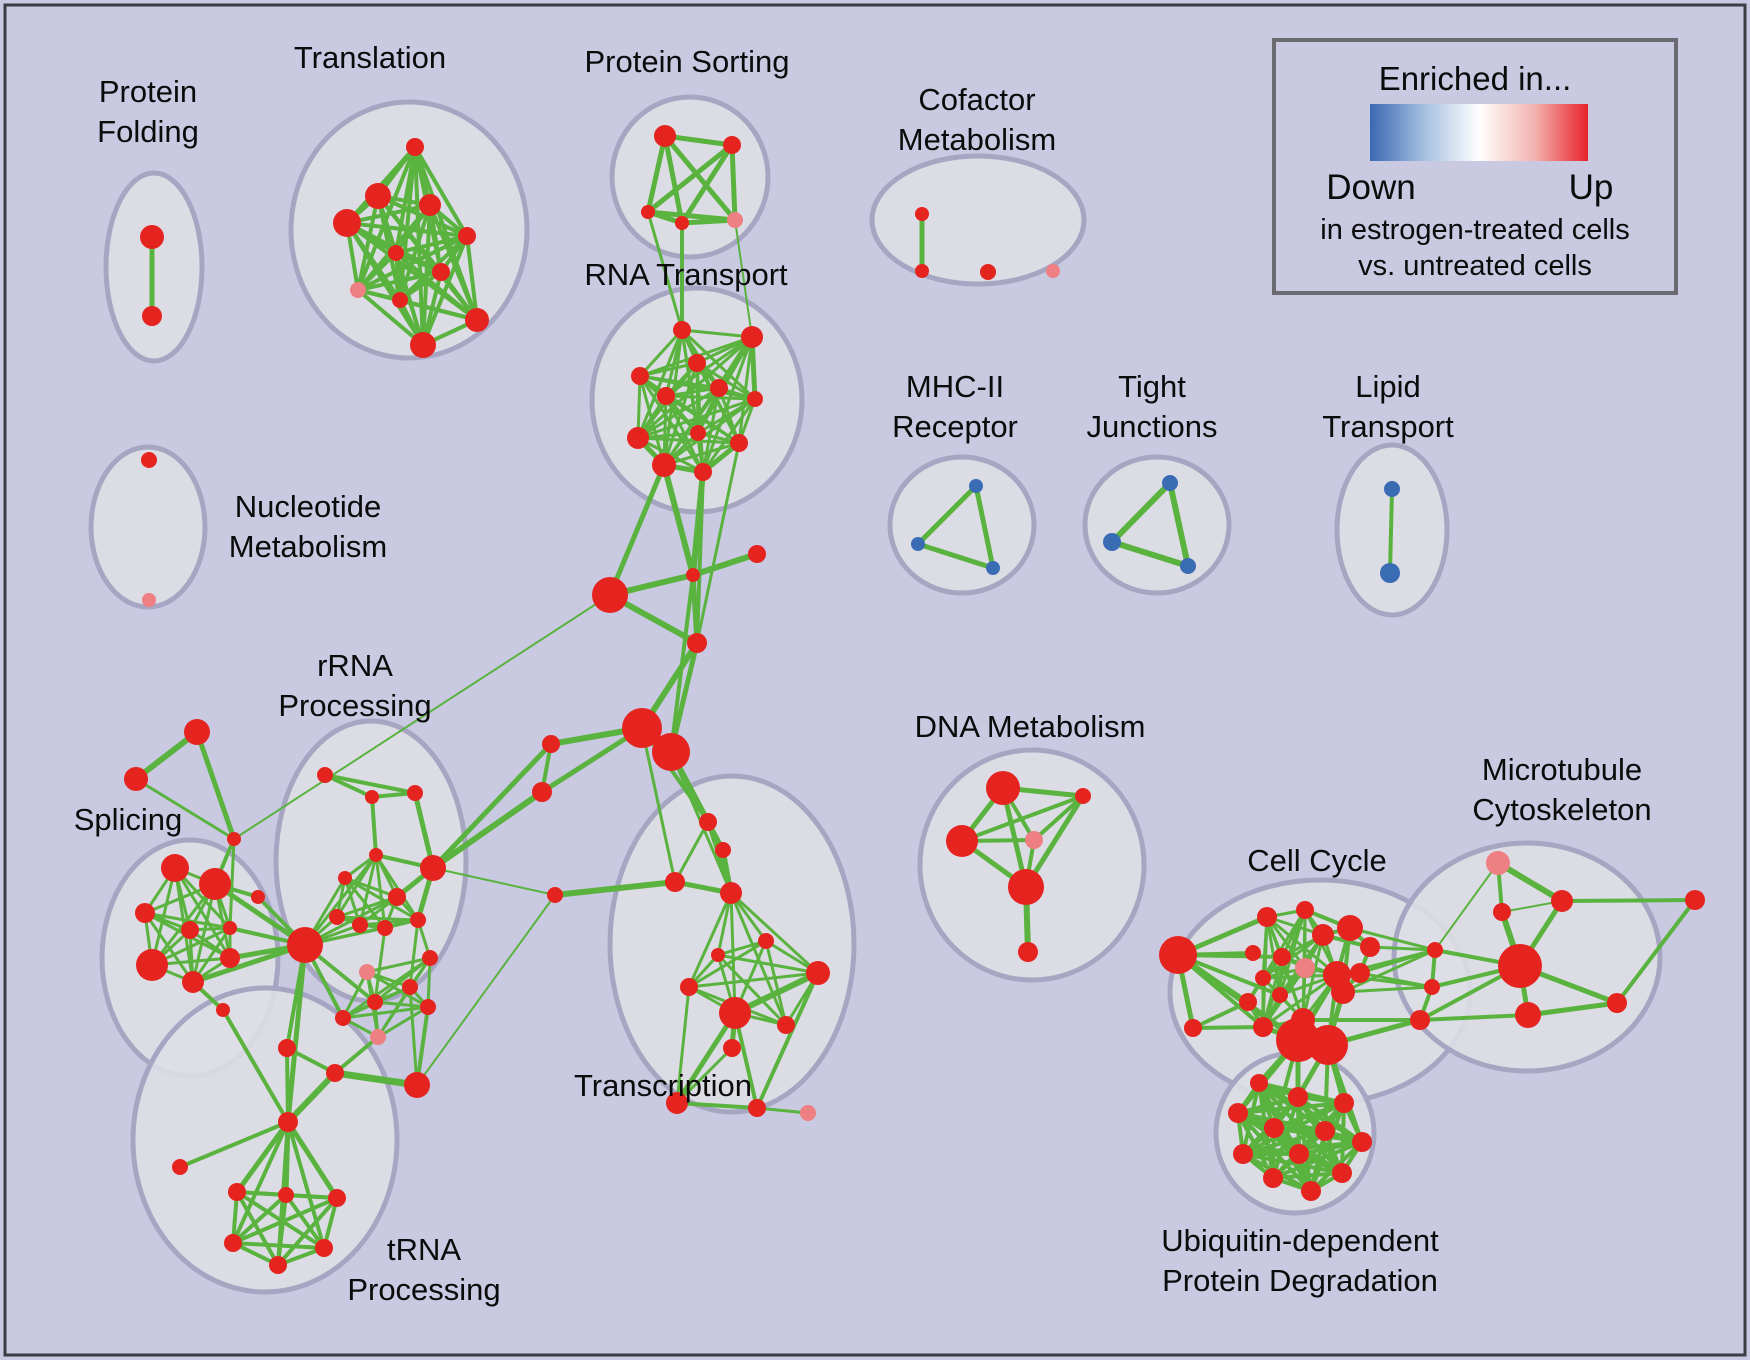  What do you see at coordinates (947, 515) in the screenshot?
I see `edge-mh1-mh2` at bounding box center [947, 515].